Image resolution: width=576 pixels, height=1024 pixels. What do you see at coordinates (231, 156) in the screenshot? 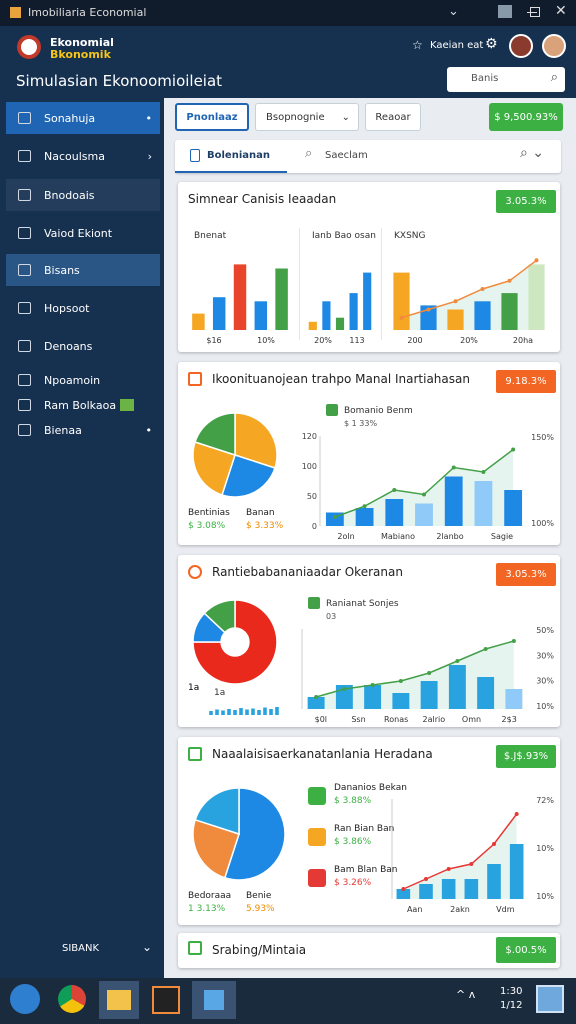
I see `search-tab: Bolenianan` at bounding box center [231, 156].